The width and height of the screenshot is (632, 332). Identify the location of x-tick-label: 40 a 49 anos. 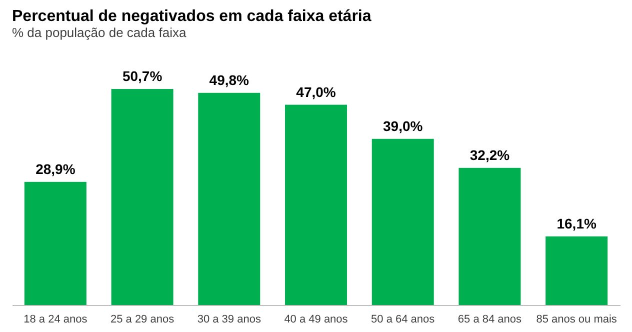
(316, 320).